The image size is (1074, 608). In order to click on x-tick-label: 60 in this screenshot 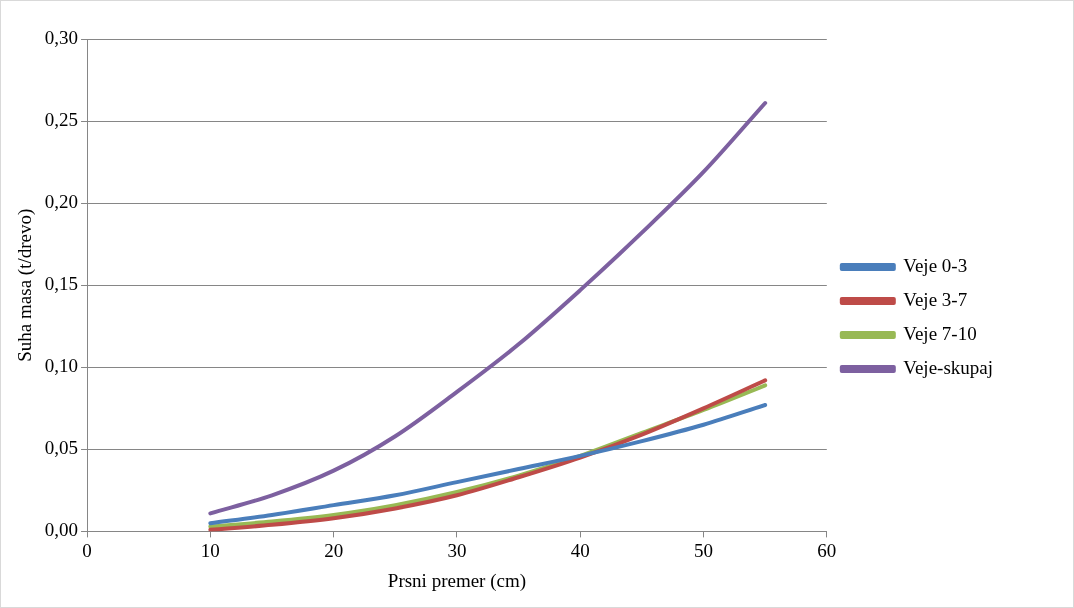, I will do `click(827, 550)`.